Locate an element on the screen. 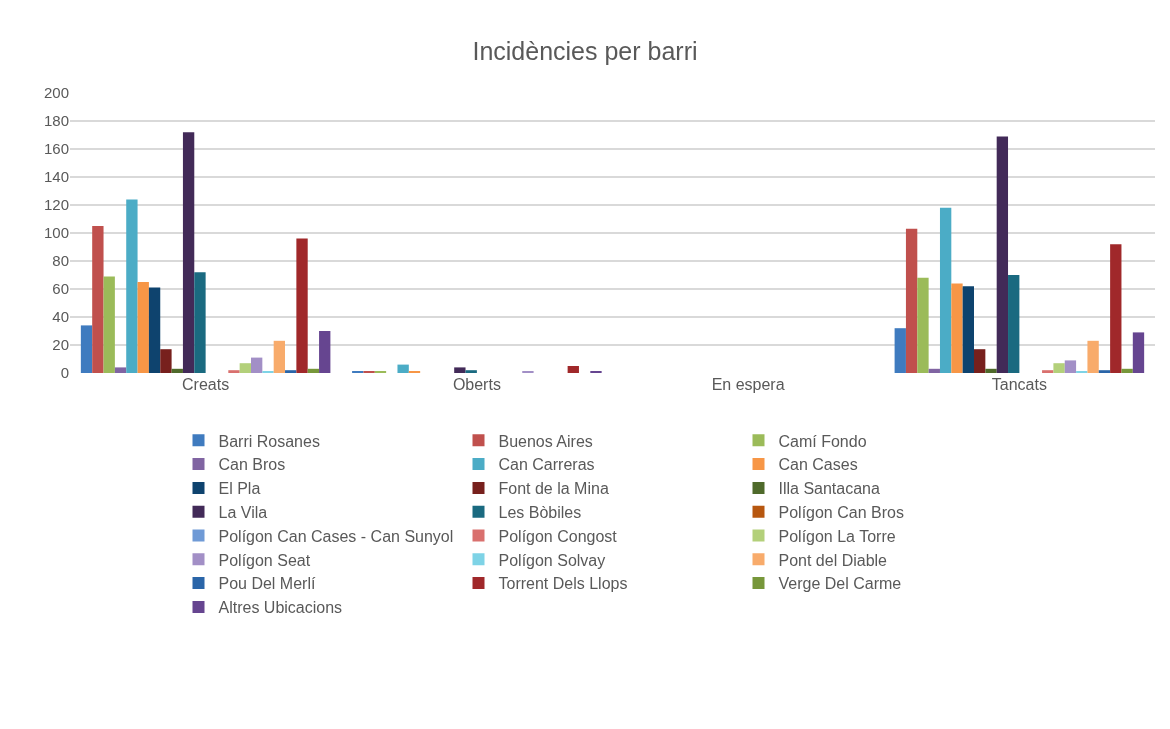  legend-label: Illa Santacana is located at coordinates (829, 489).